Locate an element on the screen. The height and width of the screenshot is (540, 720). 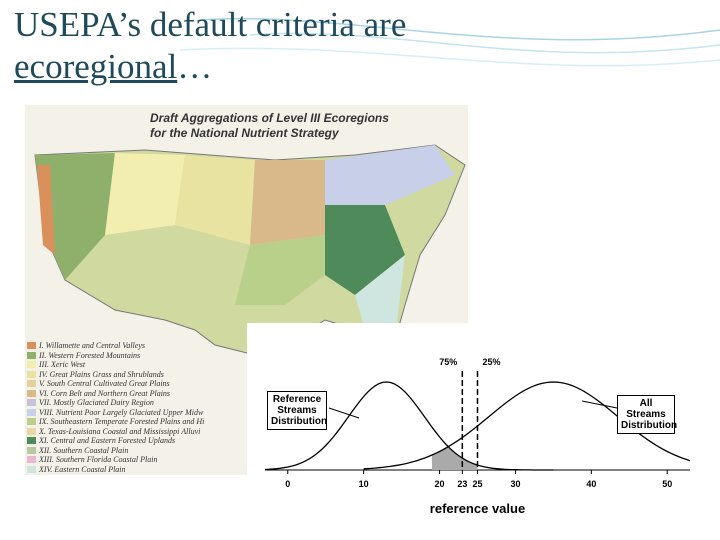
x-tick-label: 0 is located at coordinates (287, 484).